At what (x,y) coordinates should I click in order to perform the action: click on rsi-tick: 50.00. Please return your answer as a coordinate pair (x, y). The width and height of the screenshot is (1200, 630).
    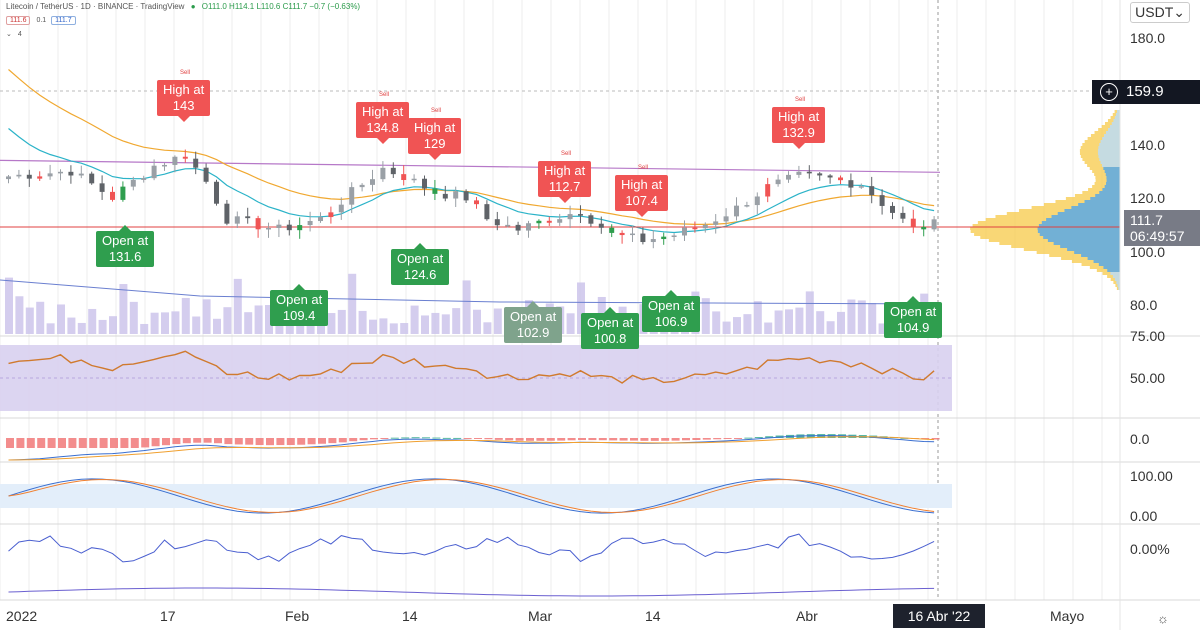
    Looking at the image, I should click on (1147, 378).